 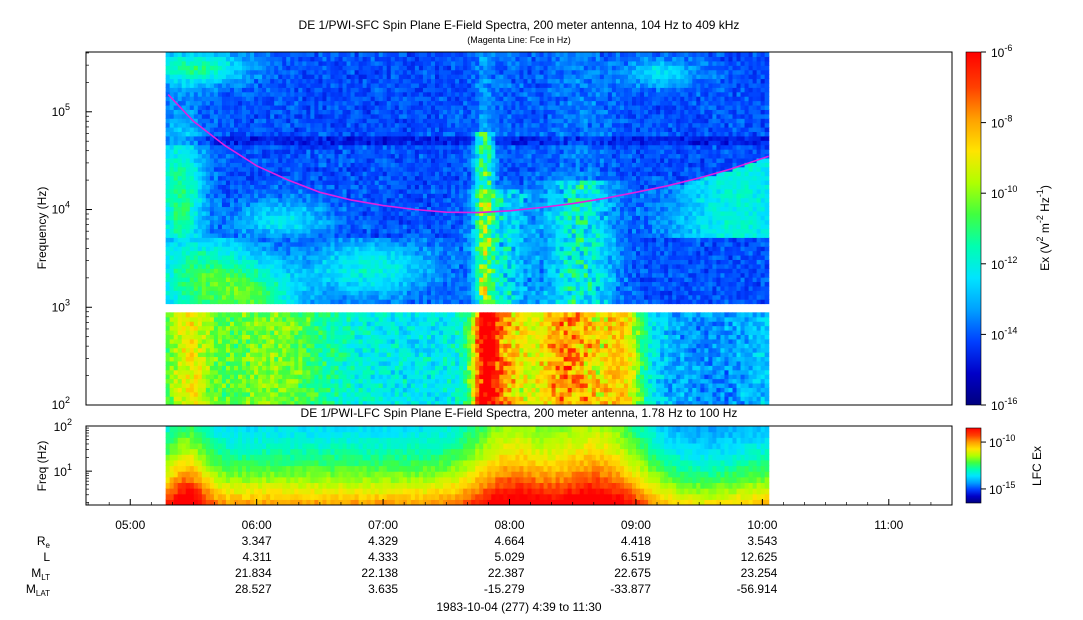 What do you see at coordinates (383, 589) in the screenshot?
I see `ephemeris-value: 3.635` at bounding box center [383, 589].